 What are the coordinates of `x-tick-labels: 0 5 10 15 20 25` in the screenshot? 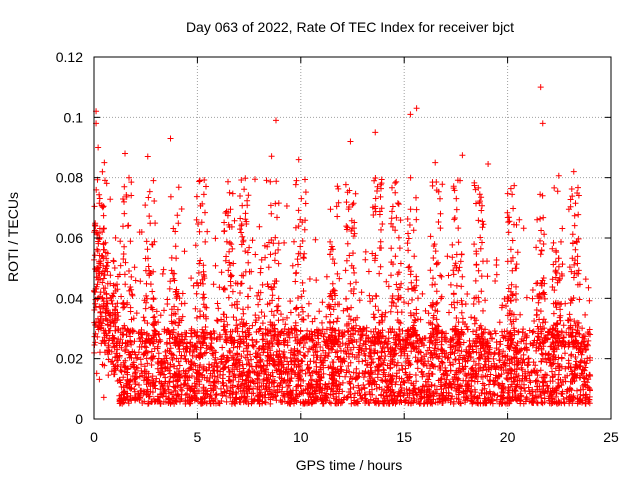 It's located at (354, 437).